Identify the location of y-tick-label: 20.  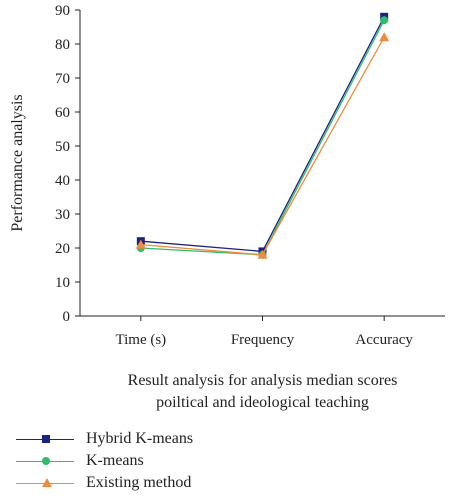
(62, 249).